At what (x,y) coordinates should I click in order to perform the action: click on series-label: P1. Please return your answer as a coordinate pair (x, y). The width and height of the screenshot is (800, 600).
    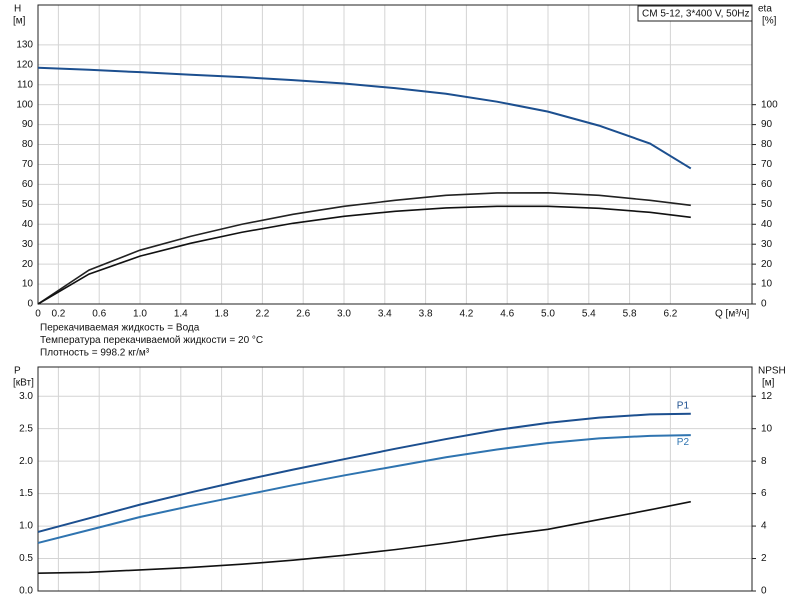
    Looking at the image, I should click on (683, 405).